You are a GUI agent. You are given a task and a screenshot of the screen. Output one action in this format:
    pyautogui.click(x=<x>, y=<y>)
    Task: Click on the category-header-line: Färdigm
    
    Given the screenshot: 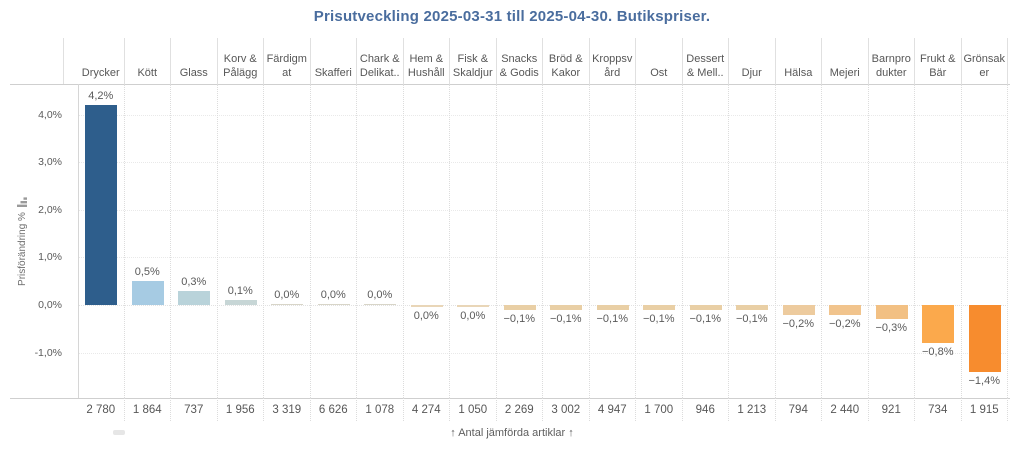 What is the action you would take?
    pyautogui.click(x=286, y=59)
    